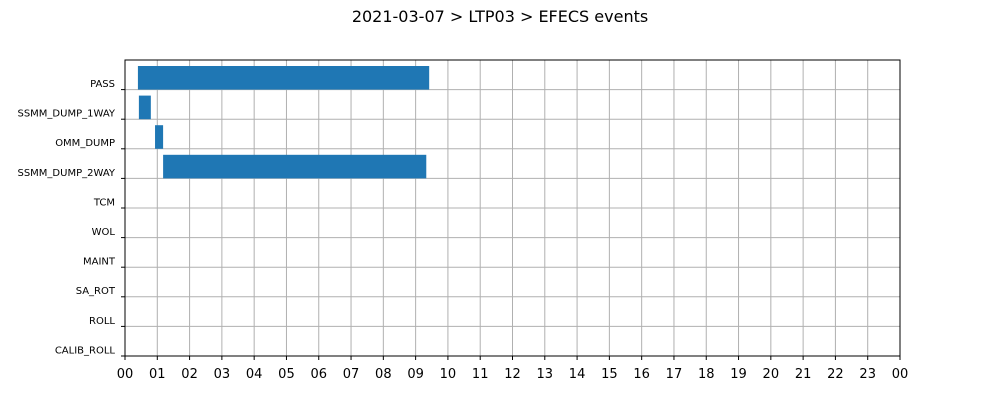  Describe the element at coordinates (104, 202) in the screenshot. I see `y-tick-label: TCM` at that location.